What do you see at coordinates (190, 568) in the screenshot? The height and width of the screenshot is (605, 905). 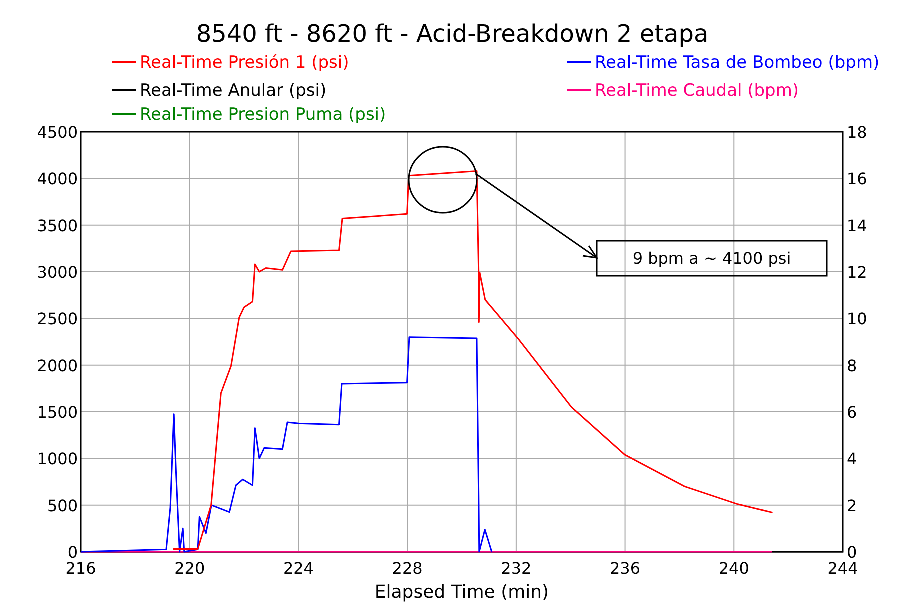 I see `x-tick-label: 220` at bounding box center [190, 568].